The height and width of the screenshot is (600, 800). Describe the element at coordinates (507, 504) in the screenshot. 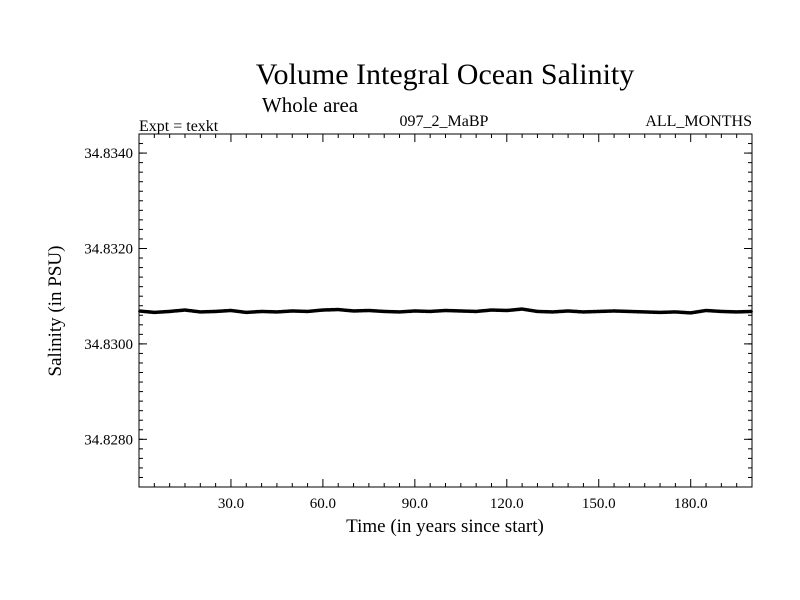

I see `x-tick-label: 120.0` at that location.